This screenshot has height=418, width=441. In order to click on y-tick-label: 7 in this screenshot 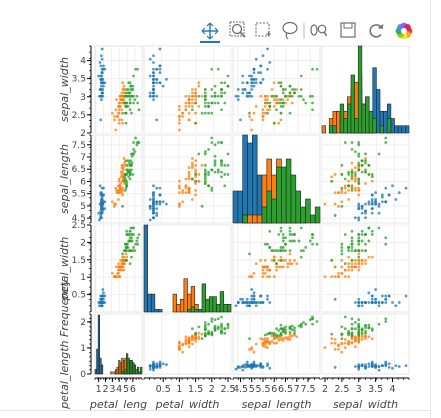, I will do `click(83, 158)`.